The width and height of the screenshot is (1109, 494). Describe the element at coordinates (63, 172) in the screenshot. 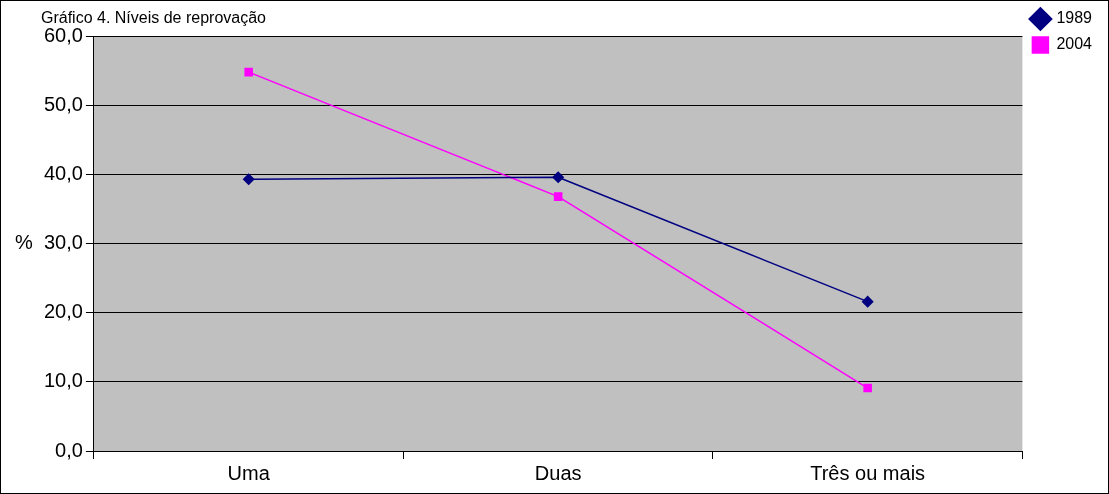

I see `y-tick-label: 40,0` at that location.